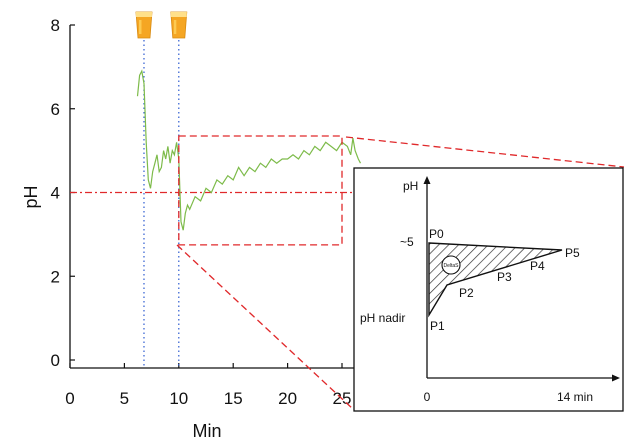 Image resolution: width=624 pixels, height=441 pixels. I want to click on y-axis-title: pH, so click(31, 196).